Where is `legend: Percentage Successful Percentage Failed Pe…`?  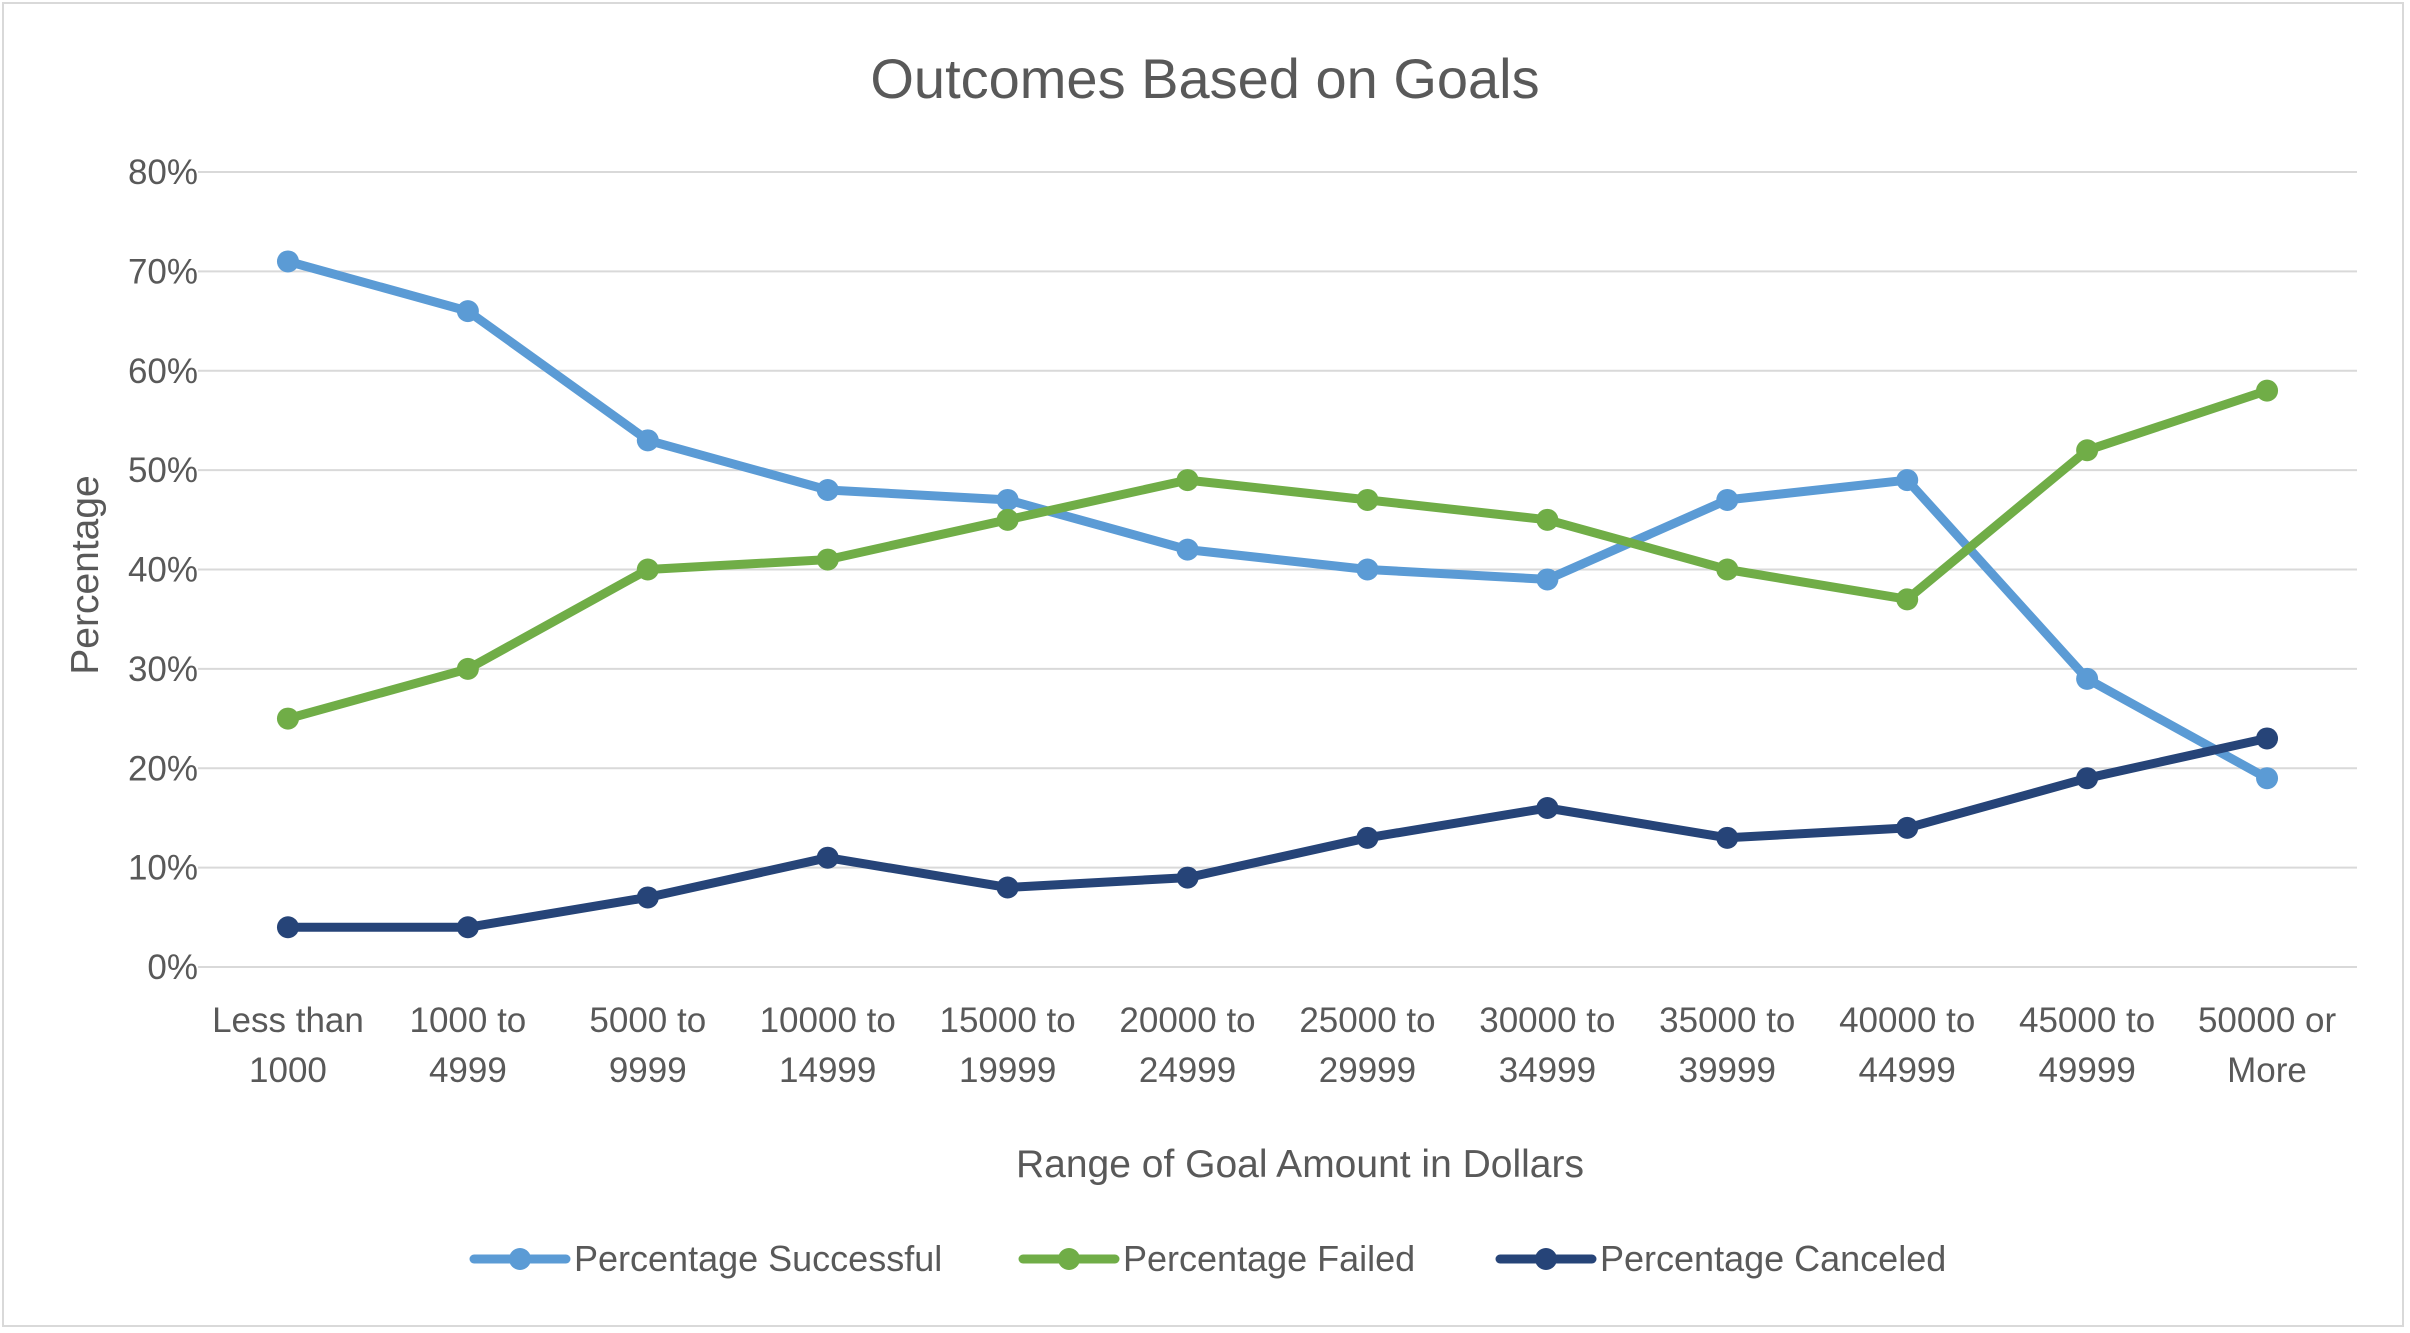
legend: Percentage Successful Percentage Failed Pe… is located at coordinates (1207, 1258).